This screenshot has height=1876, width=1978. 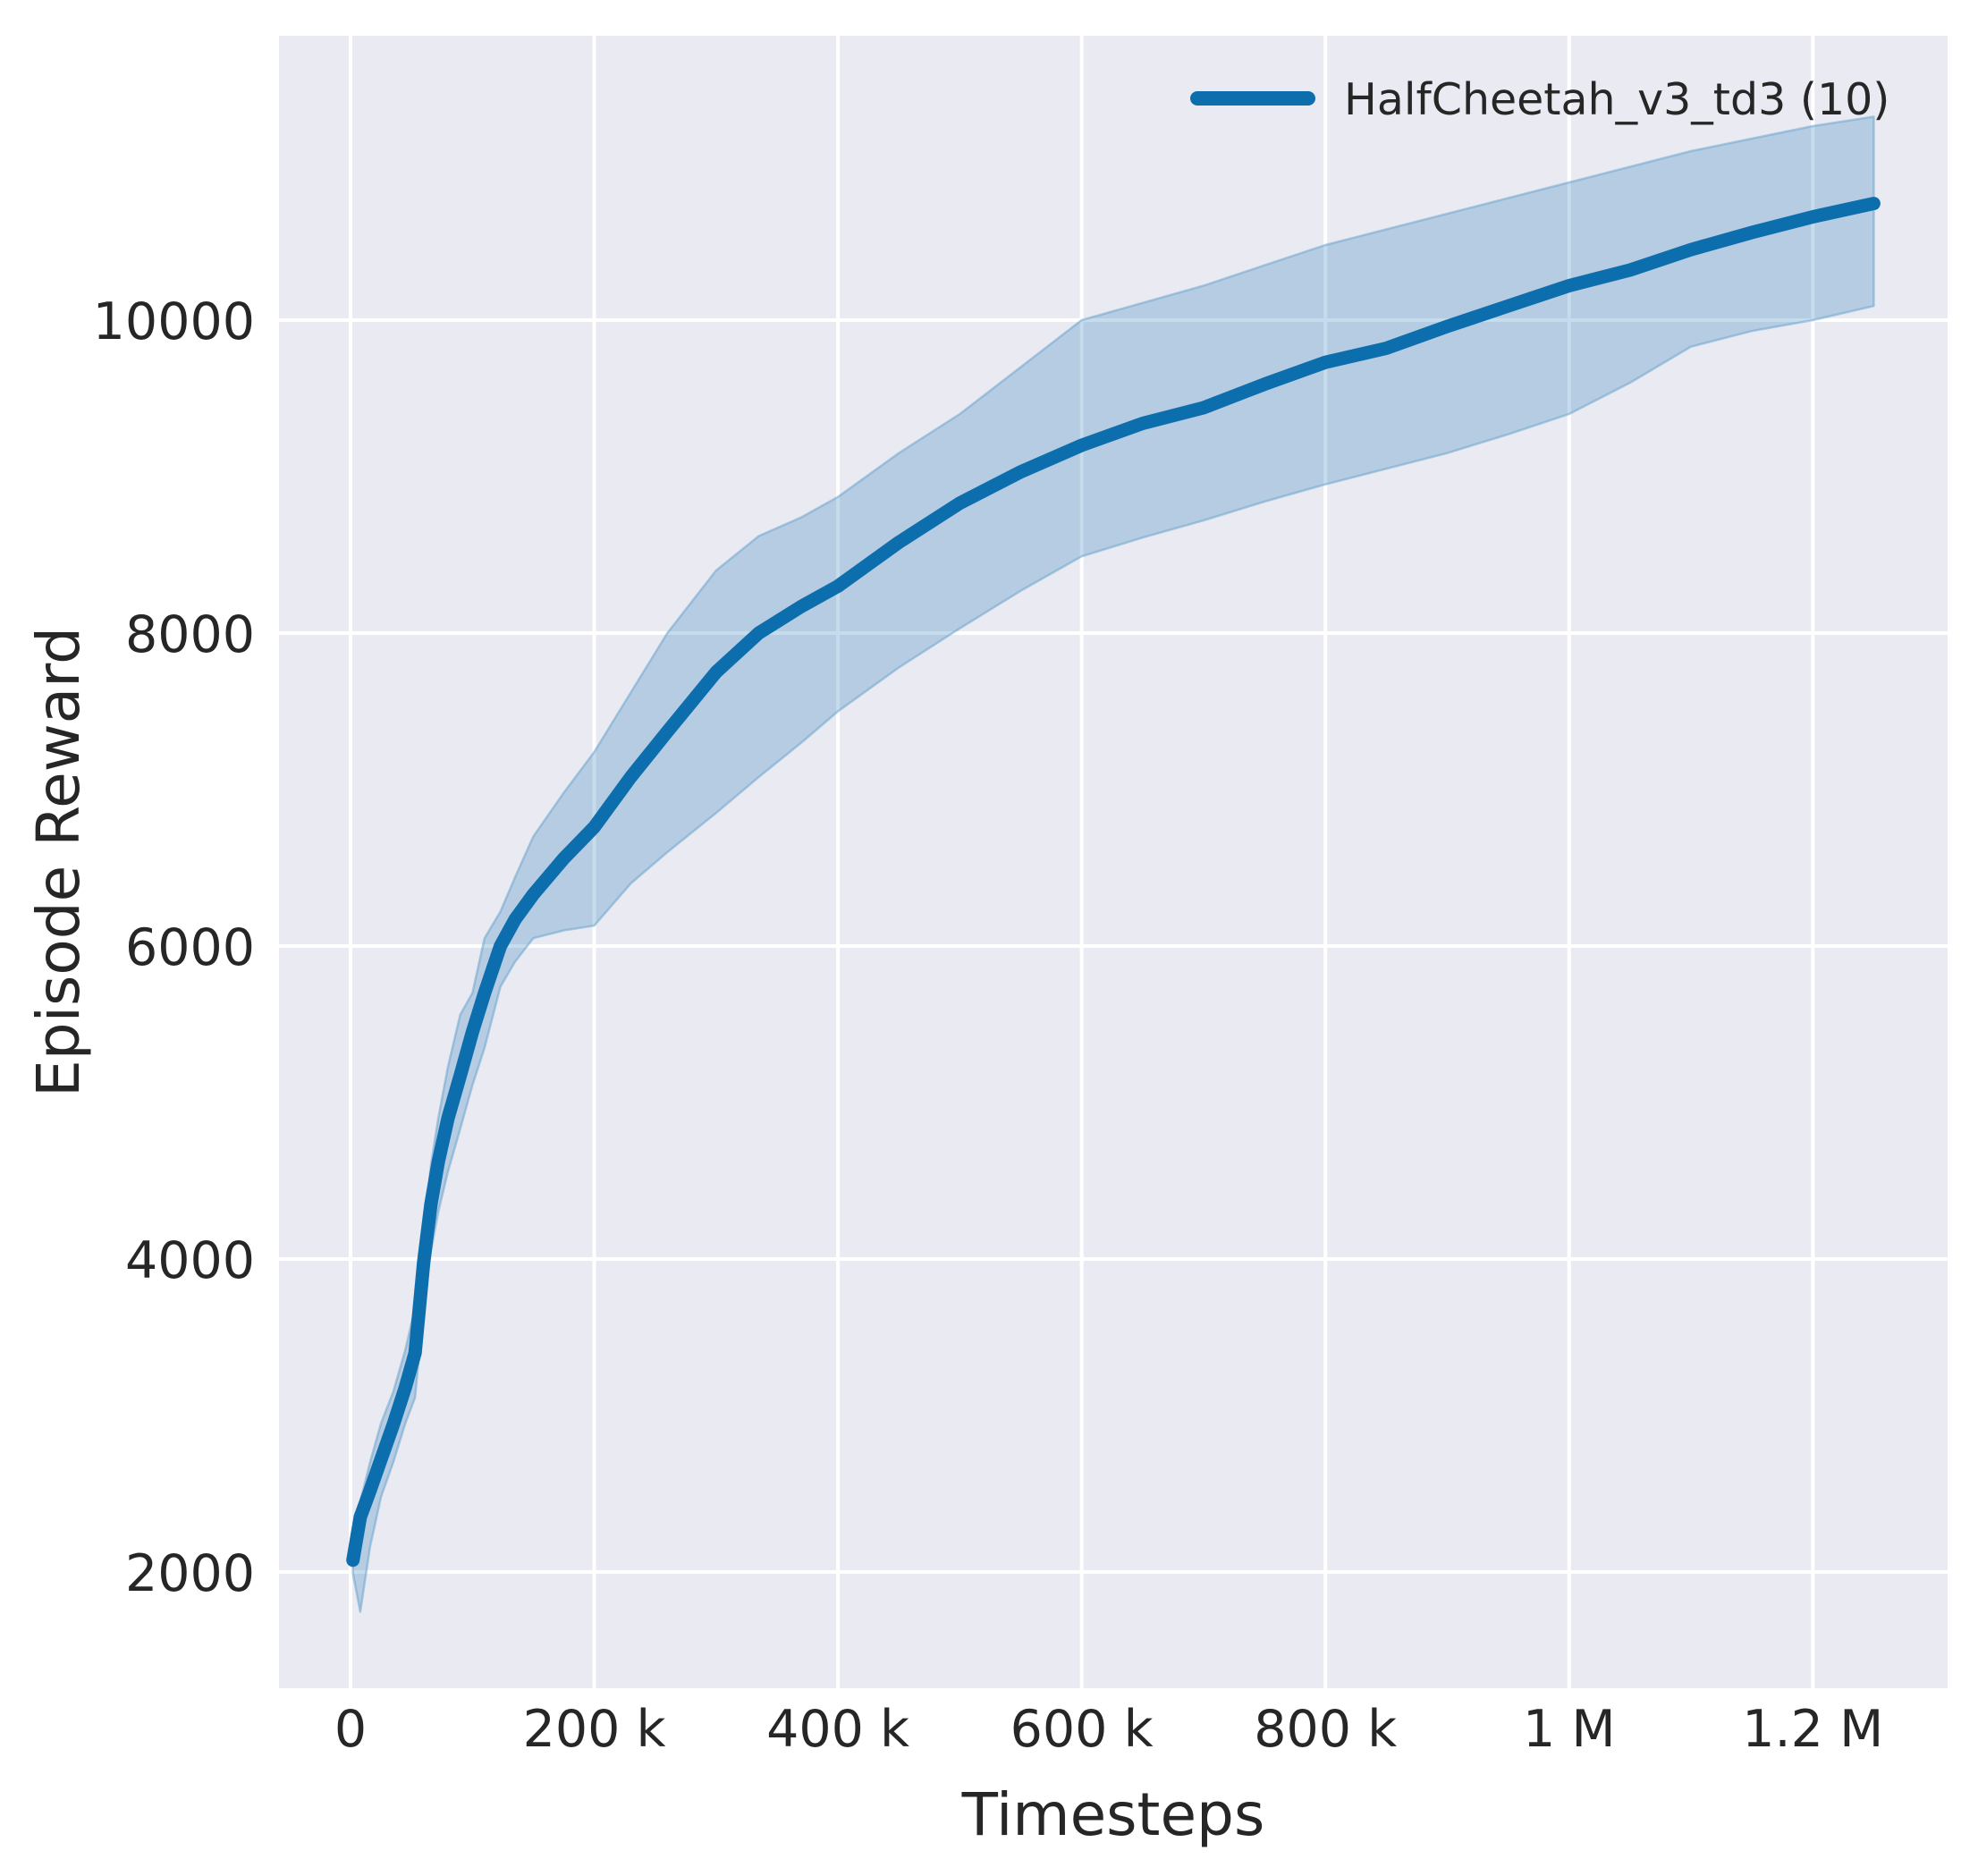 What do you see at coordinates (190, 1260) in the screenshot?
I see `y-tick-label: 4000` at bounding box center [190, 1260].